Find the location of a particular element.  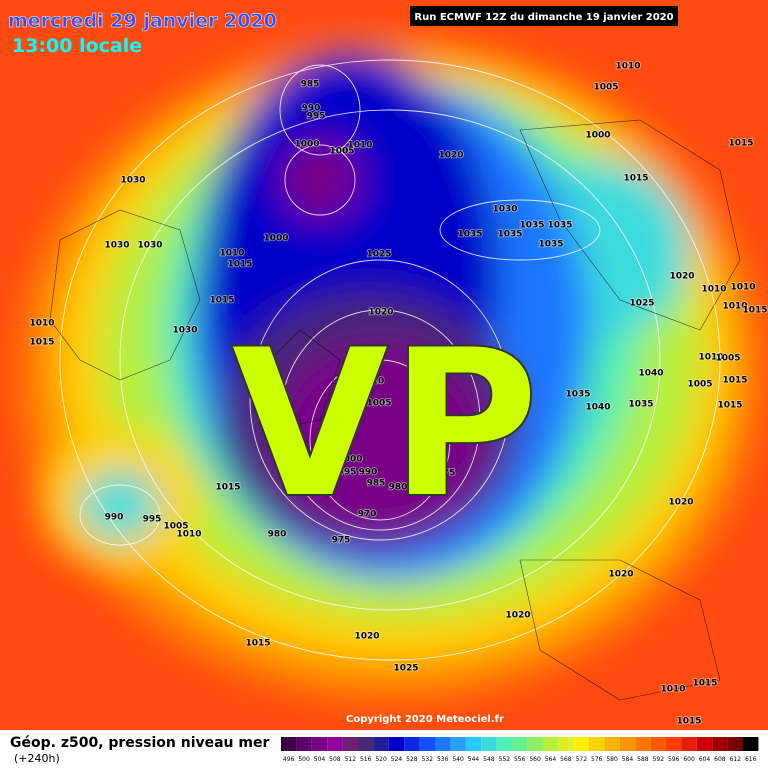

color-label: 576 is located at coordinates (597, 759).